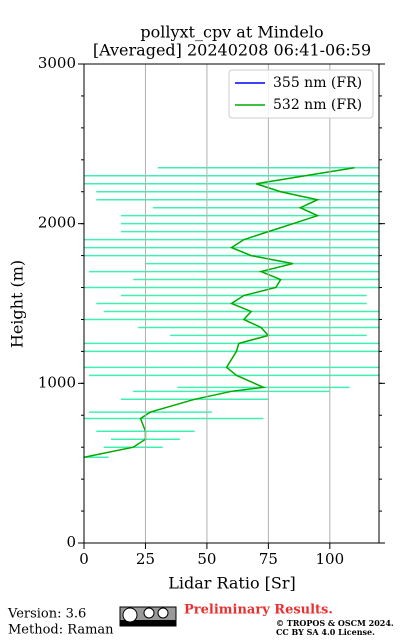 Image resolution: width=400 pixels, height=640 pixels. What do you see at coordinates (268, 559) in the screenshot?
I see `x-tick-label: 75` at bounding box center [268, 559].